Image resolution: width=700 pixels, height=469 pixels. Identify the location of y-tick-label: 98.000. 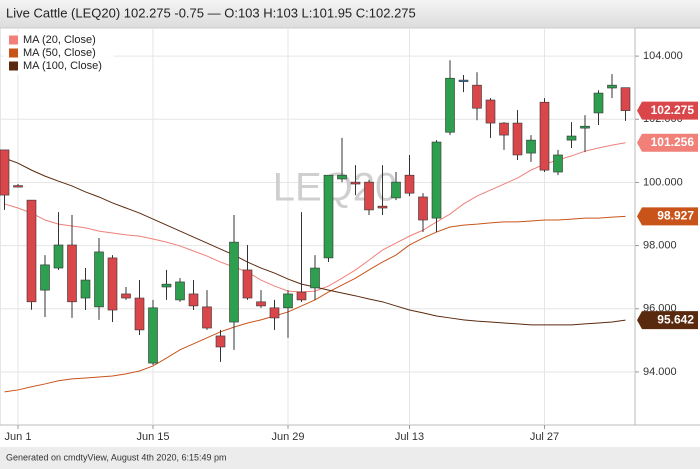
(660, 246).